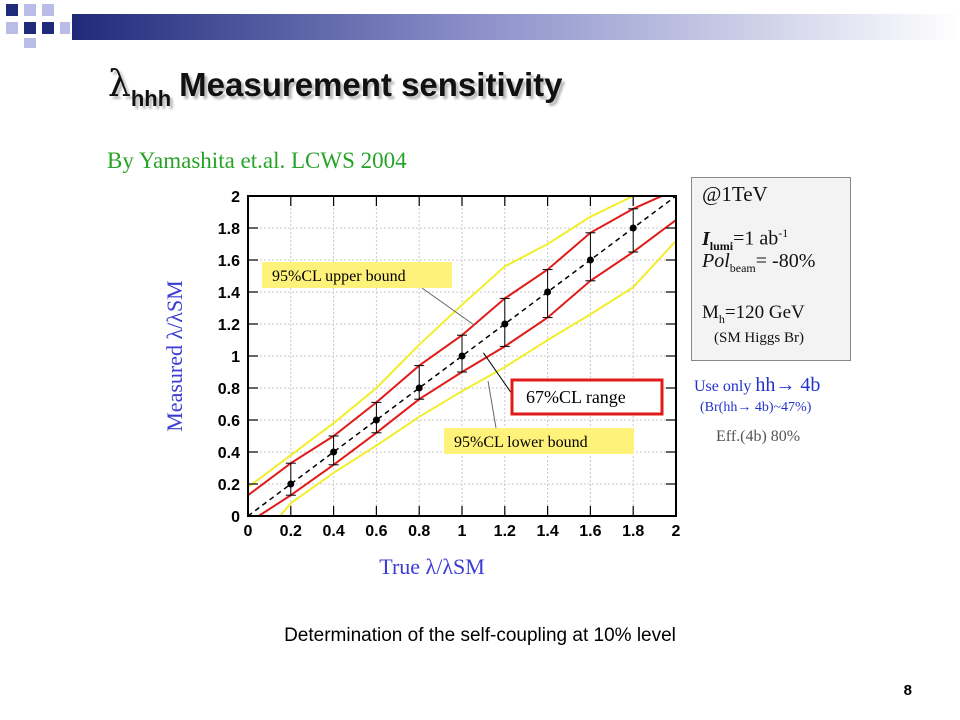  I want to click on slide-title: λhhh Measurement sensitivity, so click(335, 88).